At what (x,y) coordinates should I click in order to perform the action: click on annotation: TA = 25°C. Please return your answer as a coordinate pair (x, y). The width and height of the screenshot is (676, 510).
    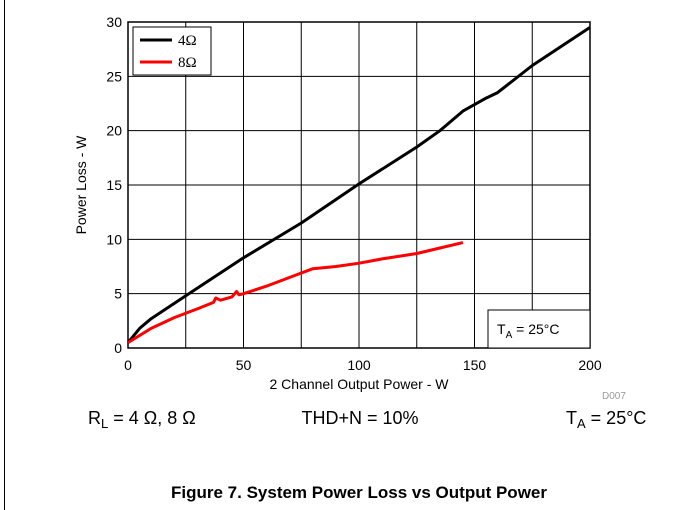
    Looking at the image, I should click on (528, 331).